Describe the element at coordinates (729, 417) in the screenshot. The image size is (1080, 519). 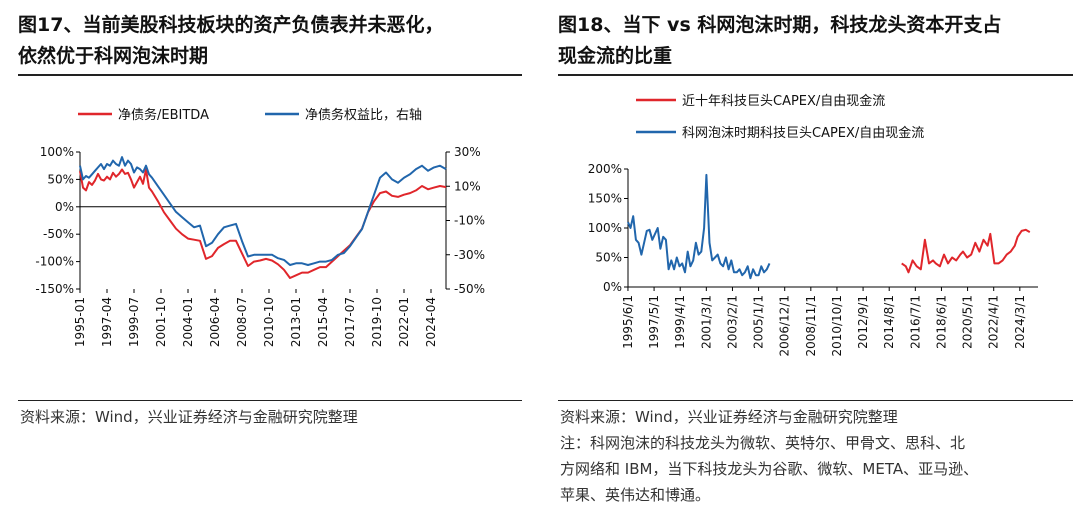
I see `right-source: 资料来源：Wind，兴业证券经济与金融研究院整理` at that location.